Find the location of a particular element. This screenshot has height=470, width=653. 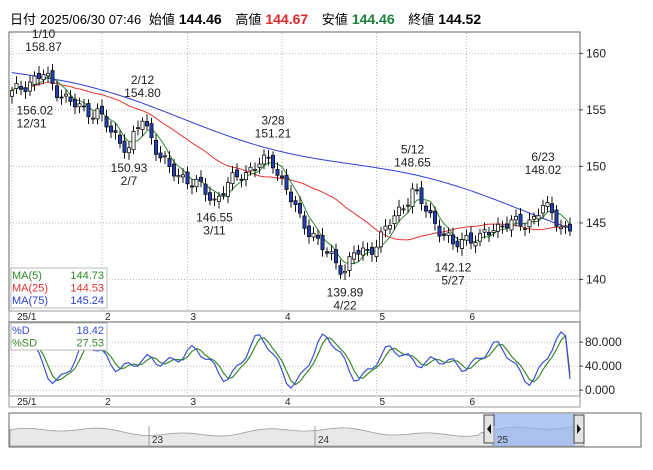

ma-legend-name: MA(75) is located at coordinates (30, 301).